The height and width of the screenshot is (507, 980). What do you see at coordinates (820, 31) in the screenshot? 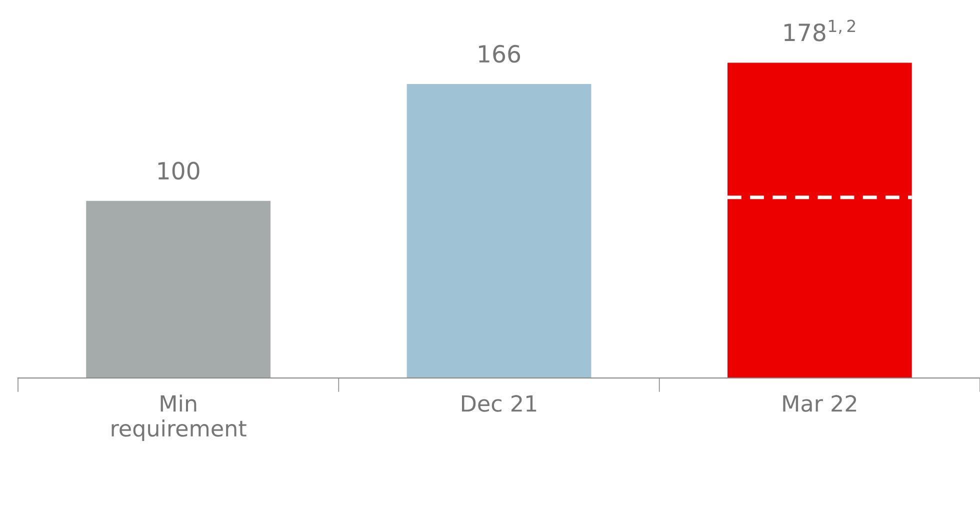
I see `data-label: 178$^{1,2}$` at bounding box center [820, 31].